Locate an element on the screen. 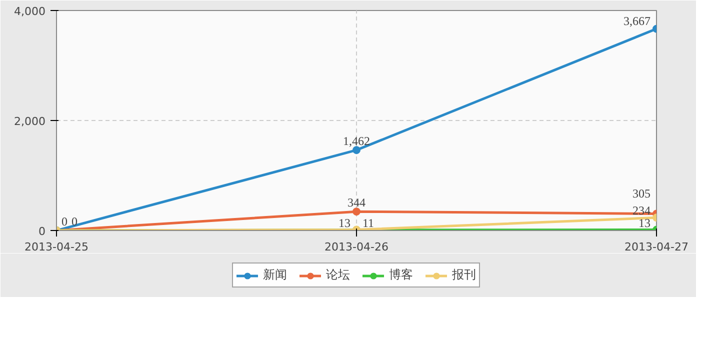  y-tick-label: 4,000 is located at coordinates (30, 11).